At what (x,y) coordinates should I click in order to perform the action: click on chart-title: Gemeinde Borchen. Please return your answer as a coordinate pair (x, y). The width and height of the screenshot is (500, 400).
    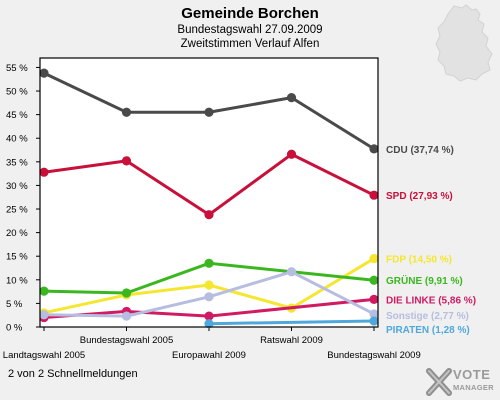
    Looking at the image, I should click on (250, 13).